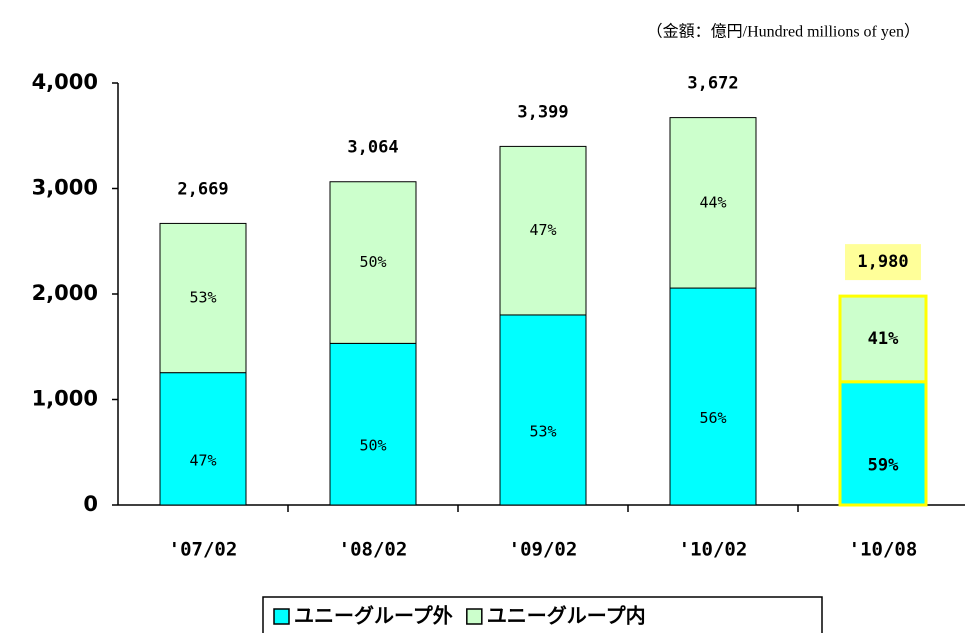 This screenshot has width=967, height=633. I want to click on y-tick-label: 1,000, so click(65, 399).